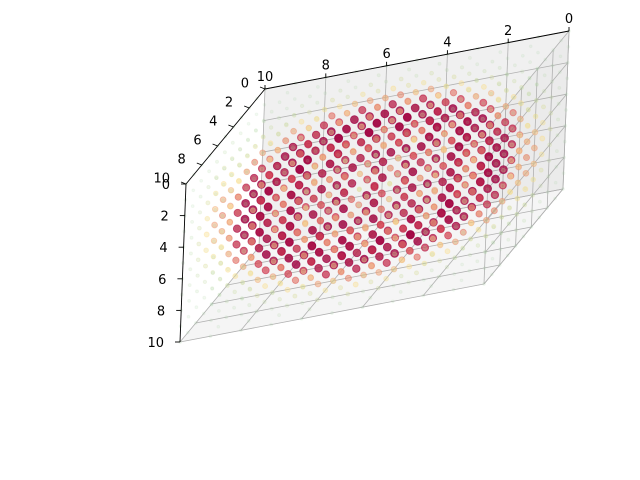 The height and width of the screenshot is (480, 640). I want to click on y-axis-tick-label: 2, so click(229, 103).